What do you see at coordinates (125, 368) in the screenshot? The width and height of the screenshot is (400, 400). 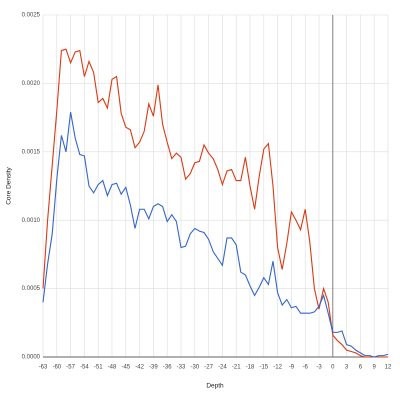 I see `x-tick-label: -45` at bounding box center [125, 368].